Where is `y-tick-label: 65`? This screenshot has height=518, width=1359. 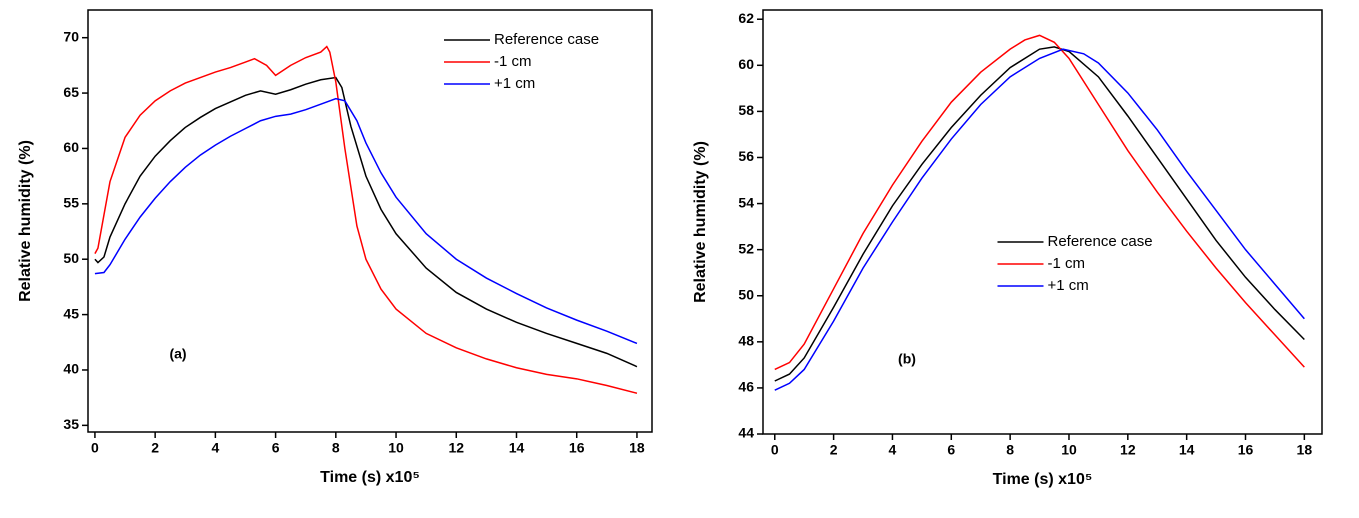 y-tick-label: 65 is located at coordinates (71, 92).